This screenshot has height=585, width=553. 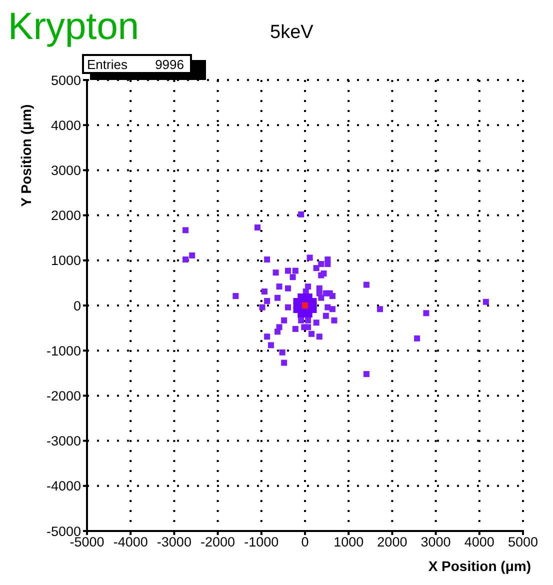 I want to click on y-tick-label: -1000, so click(x=63, y=350).